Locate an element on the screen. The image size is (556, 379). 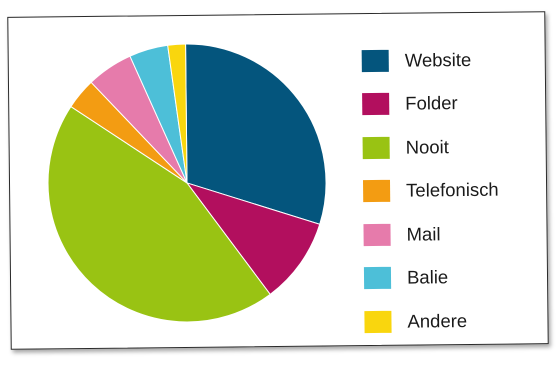
legend-item-mail: Mail is located at coordinates (453, 233).